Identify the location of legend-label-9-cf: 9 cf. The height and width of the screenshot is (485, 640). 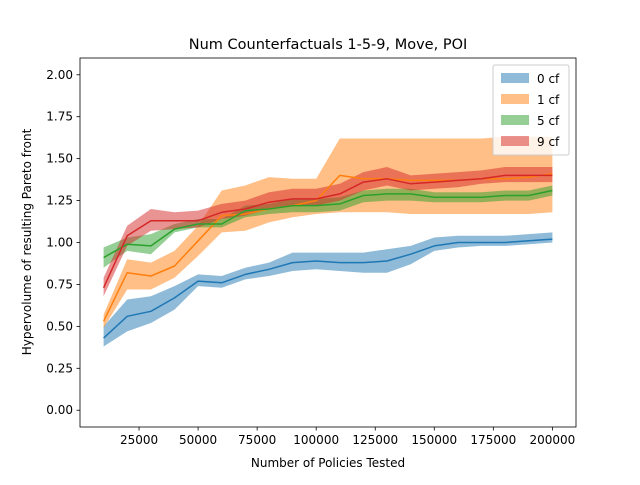
(548, 142).